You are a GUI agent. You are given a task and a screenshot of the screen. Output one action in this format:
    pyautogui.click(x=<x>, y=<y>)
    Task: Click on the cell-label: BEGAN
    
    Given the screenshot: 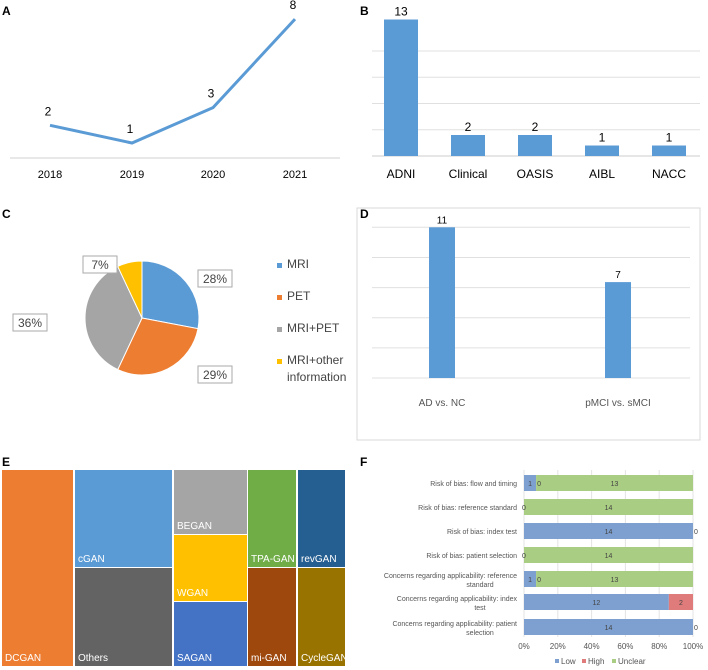 What is the action you would take?
    pyautogui.click(x=194, y=526)
    